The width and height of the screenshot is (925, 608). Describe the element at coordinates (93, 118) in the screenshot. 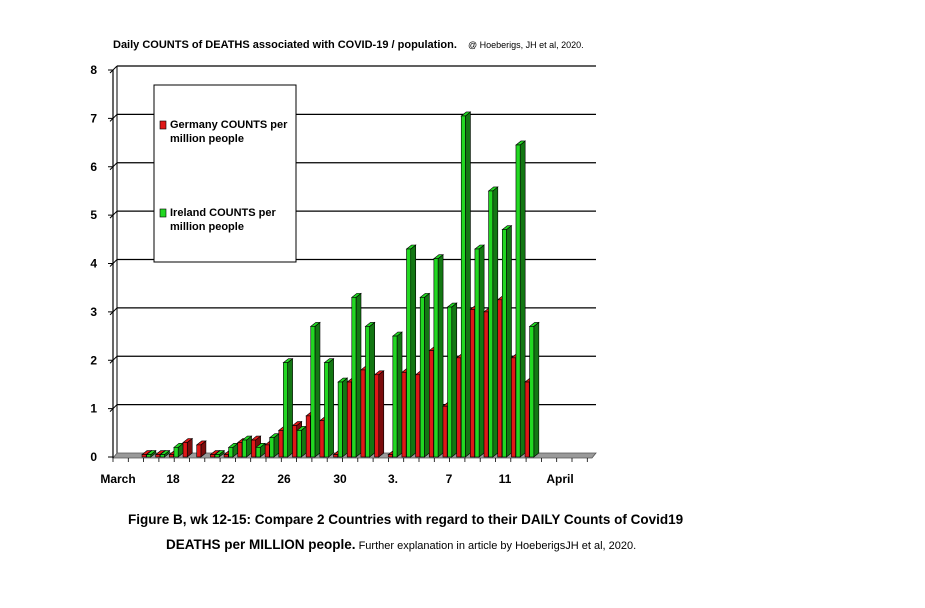

I see `y-tick-label: 7` at that location.